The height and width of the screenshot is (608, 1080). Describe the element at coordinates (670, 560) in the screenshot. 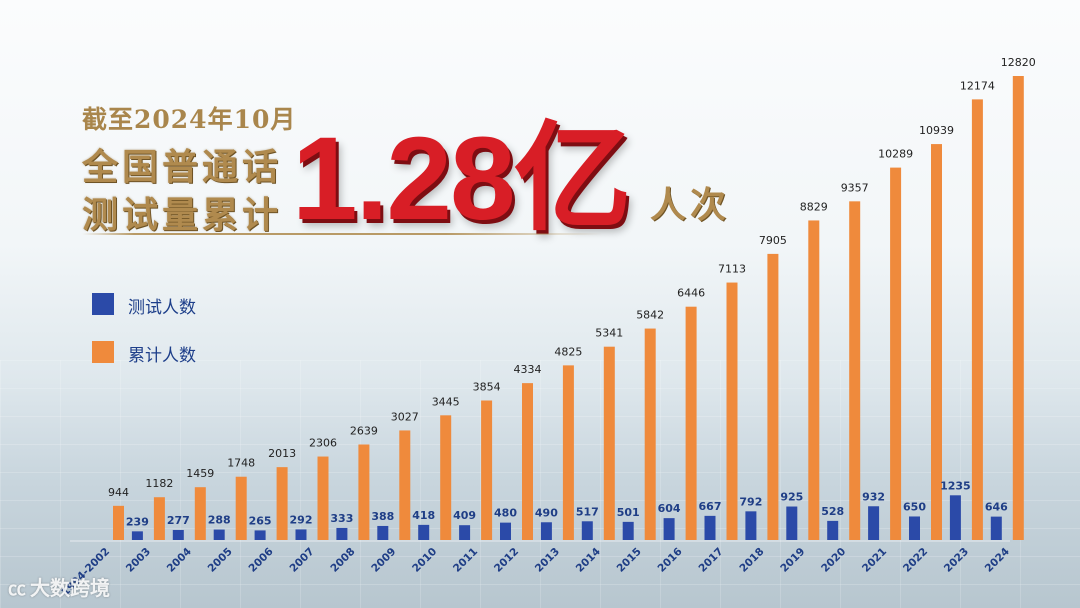

I see `x-tick-label: 2016` at that location.